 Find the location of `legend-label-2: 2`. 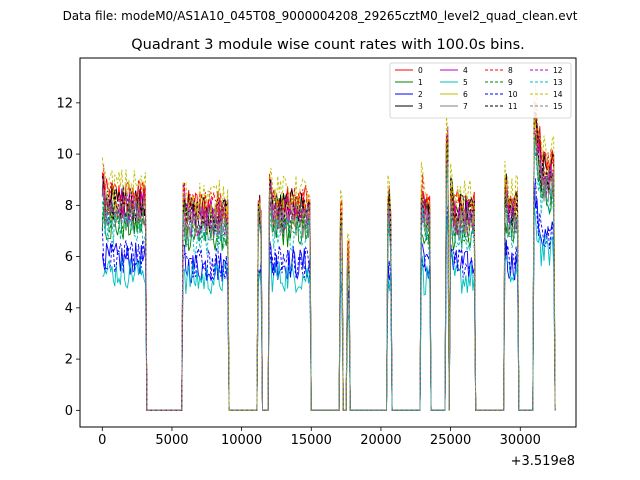

legend-label-2: 2 is located at coordinates (420, 94).